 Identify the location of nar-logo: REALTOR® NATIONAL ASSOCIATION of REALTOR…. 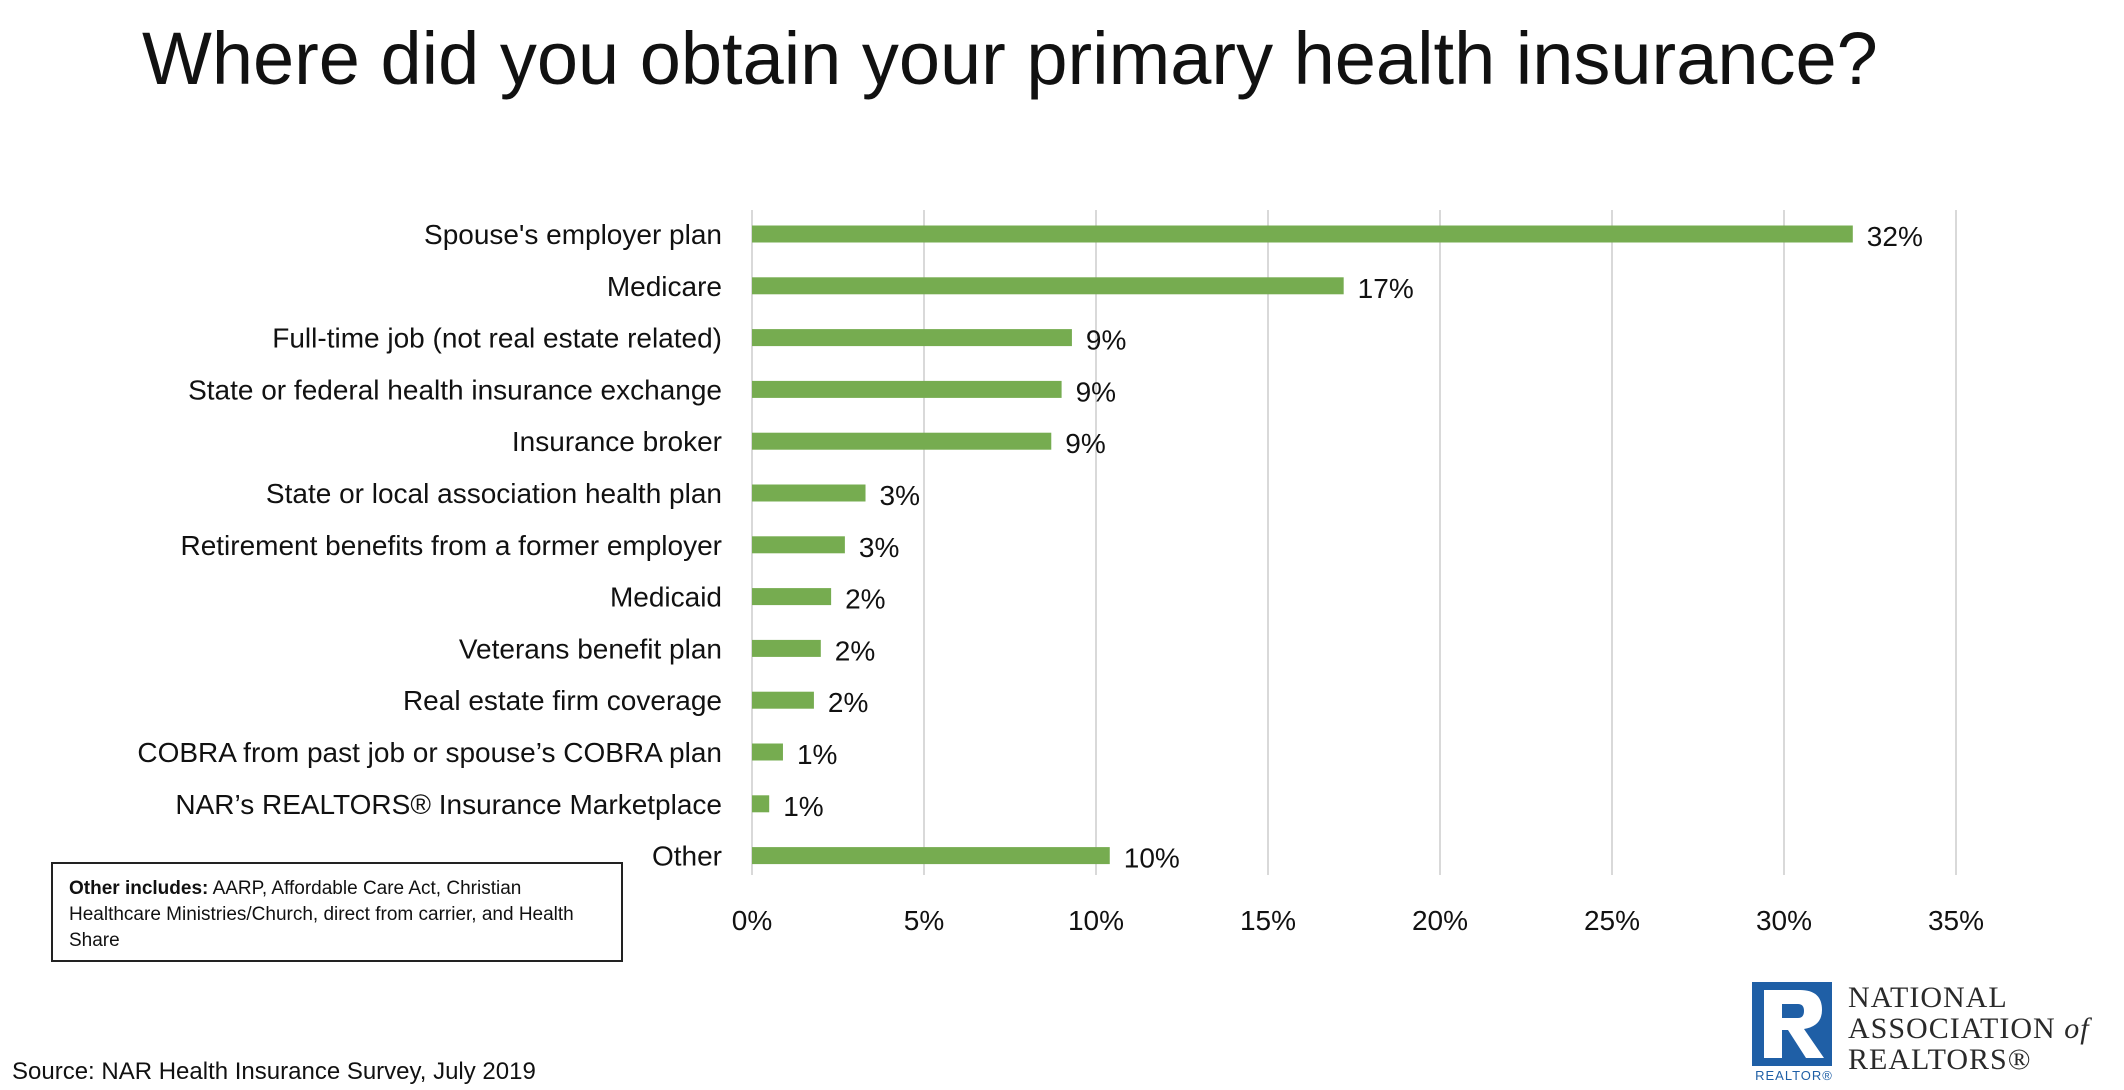
(1938, 1035).